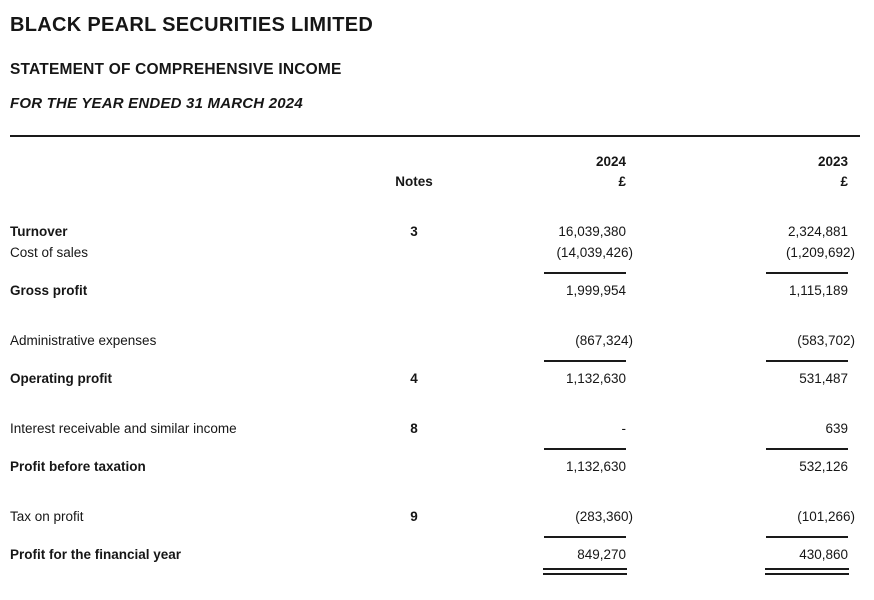  What do you see at coordinates (61, 378) in the screenshot?
I see `row-label: Operating profit` at bounding box center [61, 378].